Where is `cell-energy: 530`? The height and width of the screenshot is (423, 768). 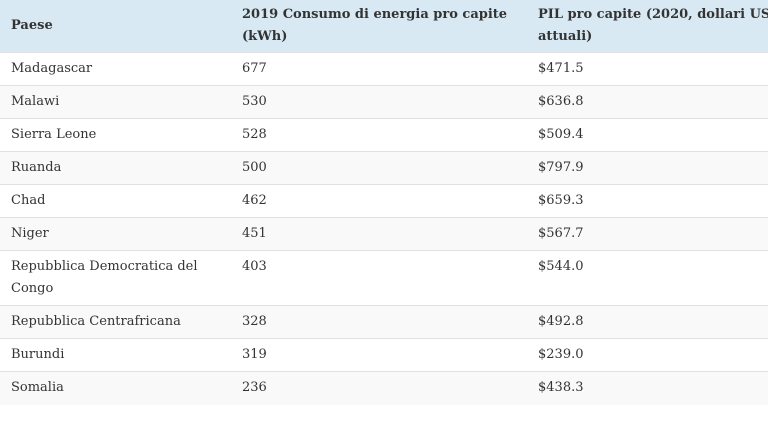
cell-energy: 530 is located at coordinates (379, 102).